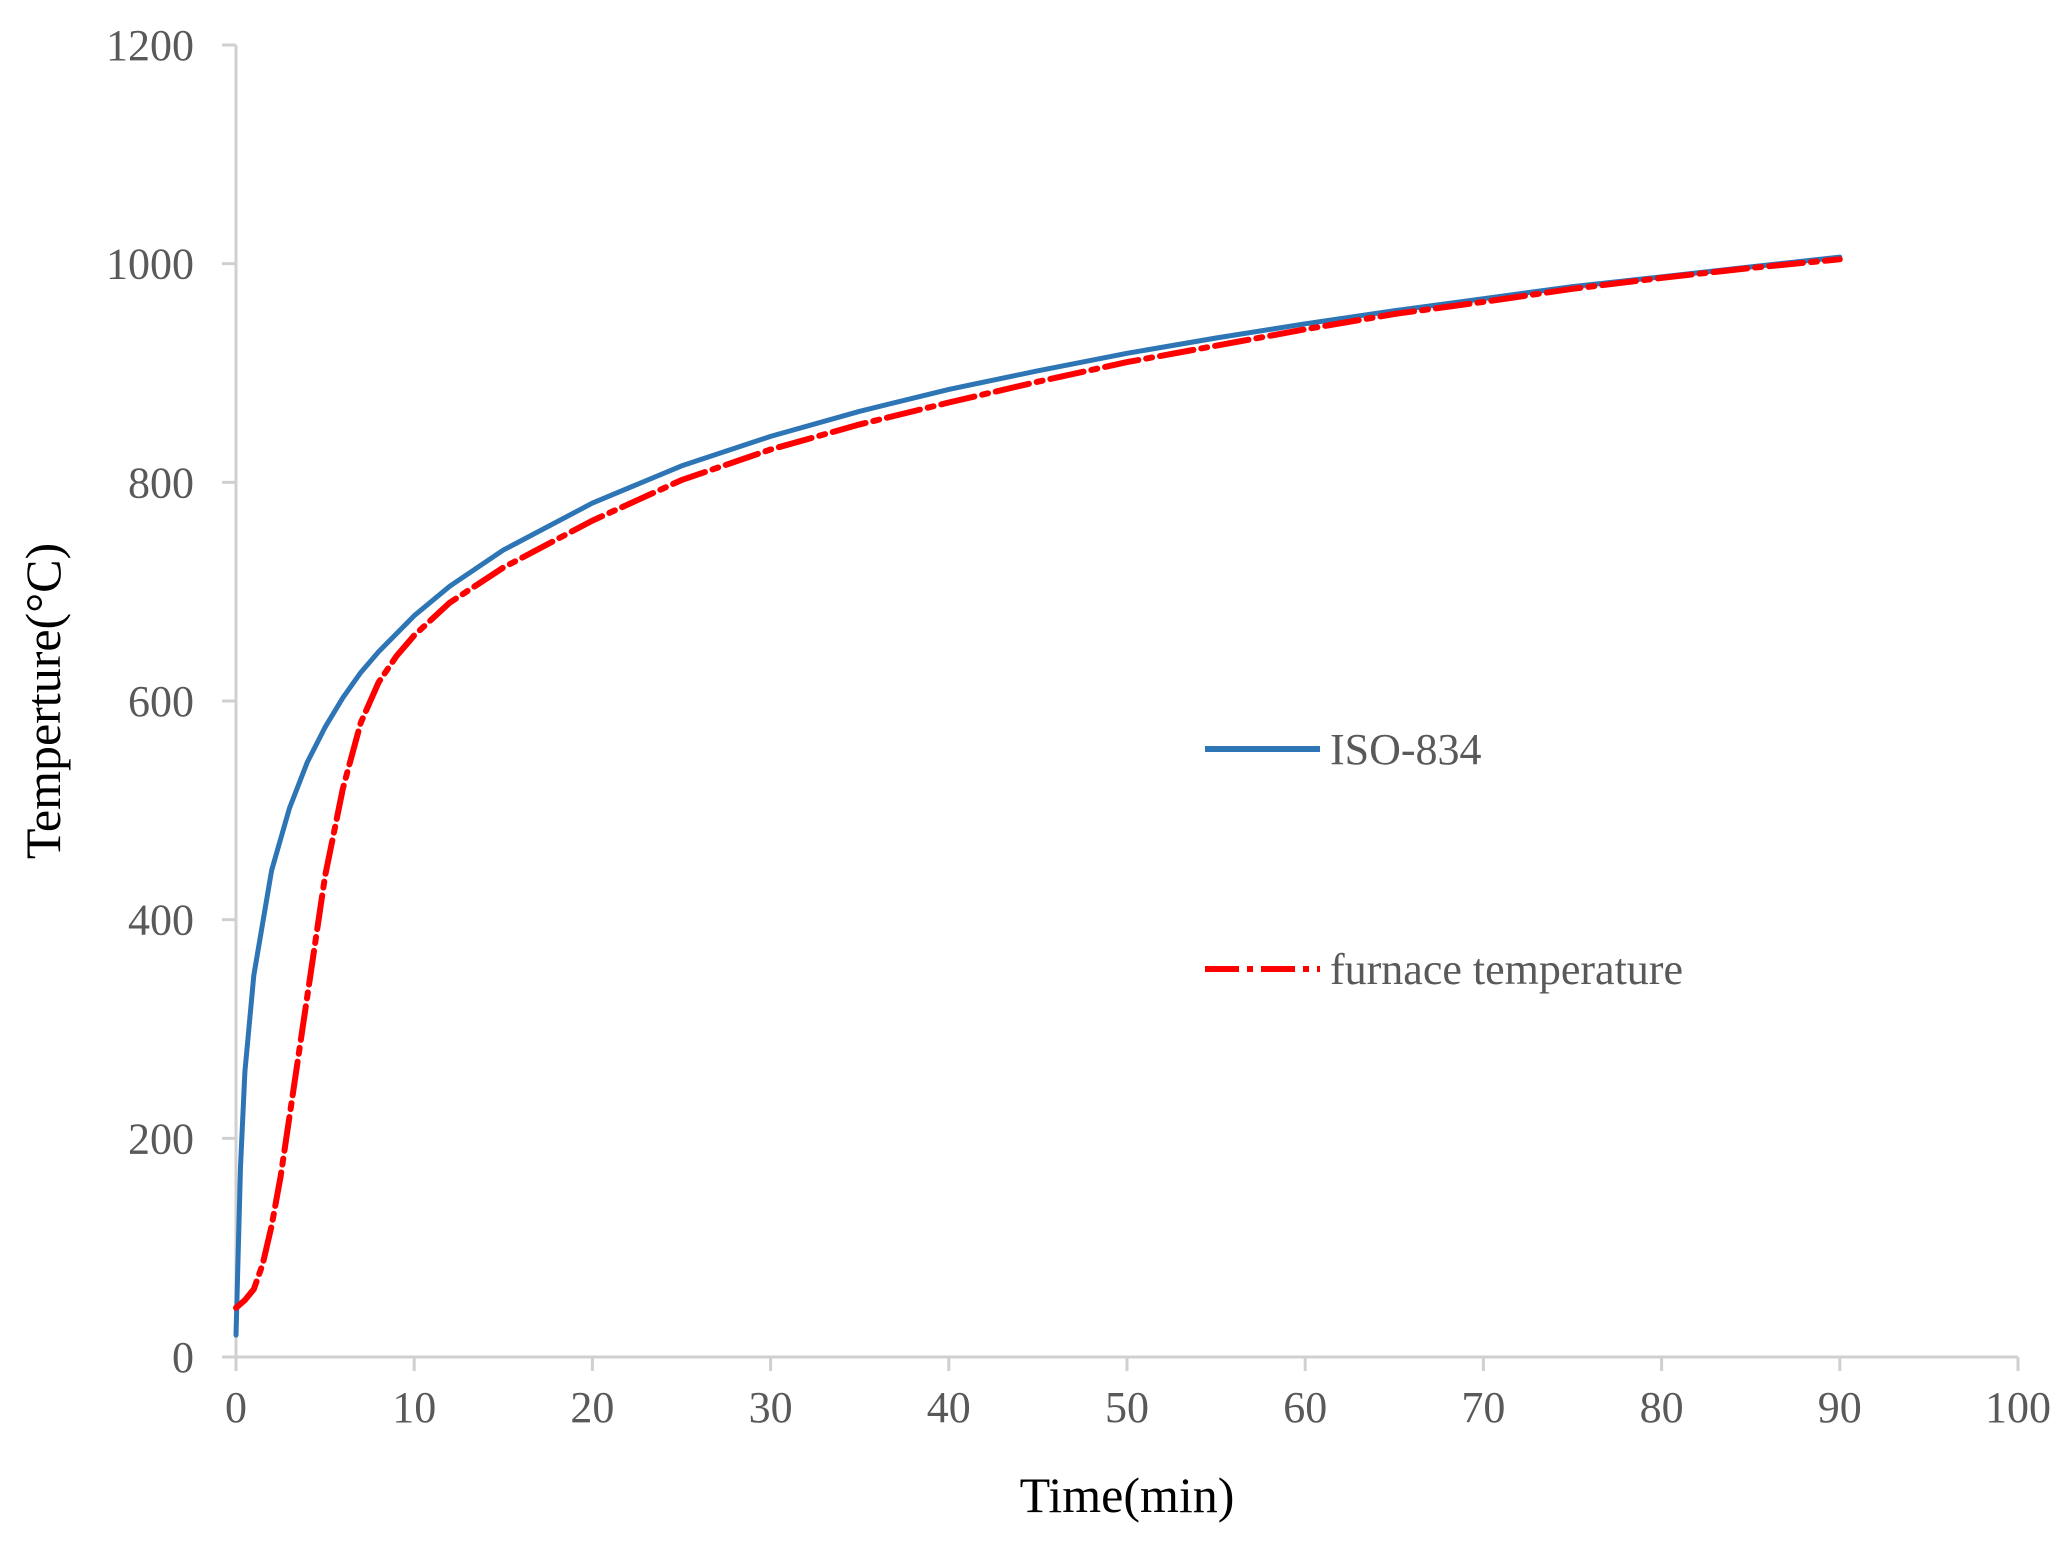 Image resolution: width=2070 pixels, height=1544 pixels. What do you see at coordinates (161, 482) in the screenshot?
I see `y-tick-label: 800` at bounding box center [161, 482].